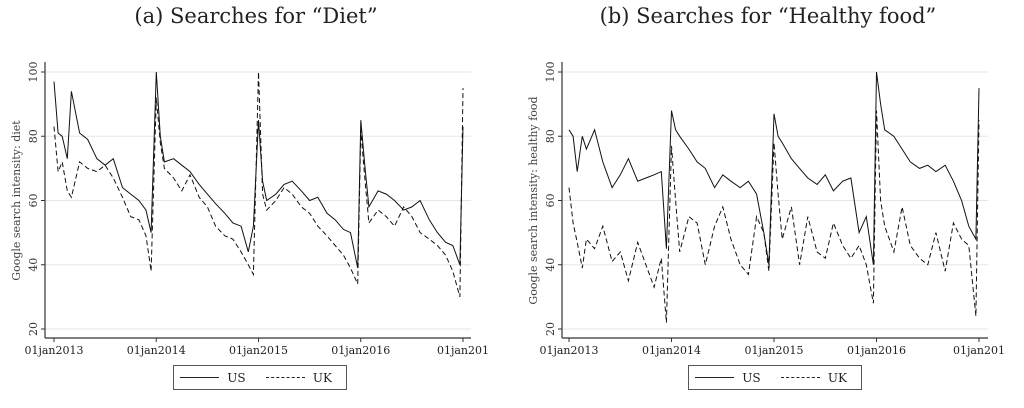 The width and height of the screenshot is (1024, 408). I want to click on chart-a-legend: US UK, so click(260, 377).